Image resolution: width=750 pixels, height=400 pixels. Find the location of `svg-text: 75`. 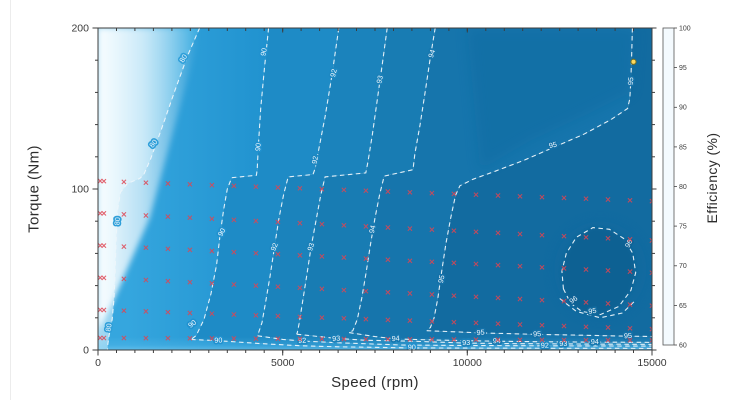

svg-text: 75 is located at coordinates (683, 227).